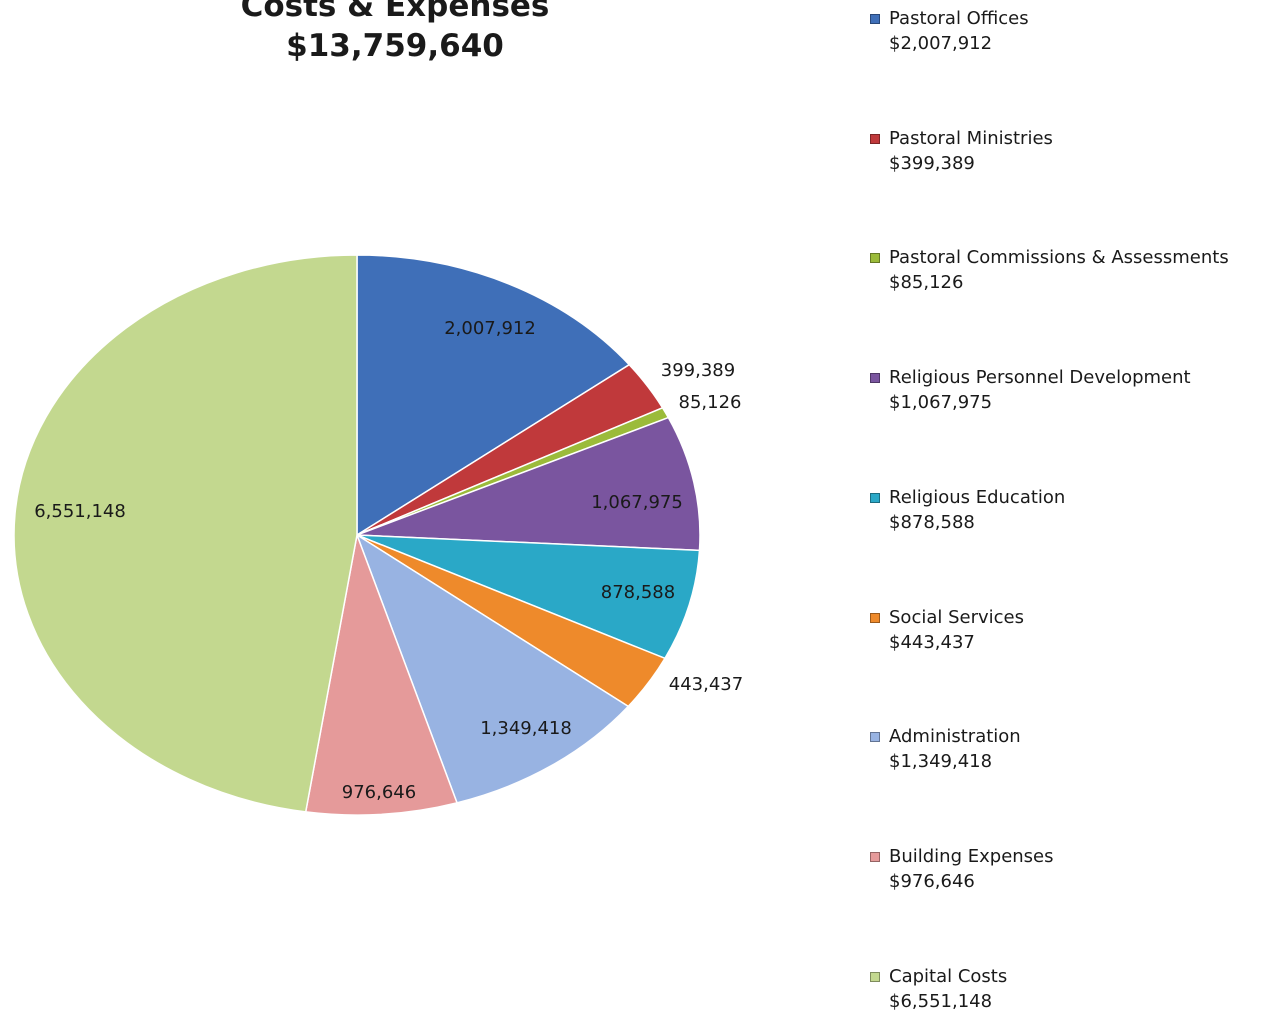 This screenshot has height=1014, width=1279. I want to click on legend-item-2: Pastoral Ministries $399,389, so click(960, 151).